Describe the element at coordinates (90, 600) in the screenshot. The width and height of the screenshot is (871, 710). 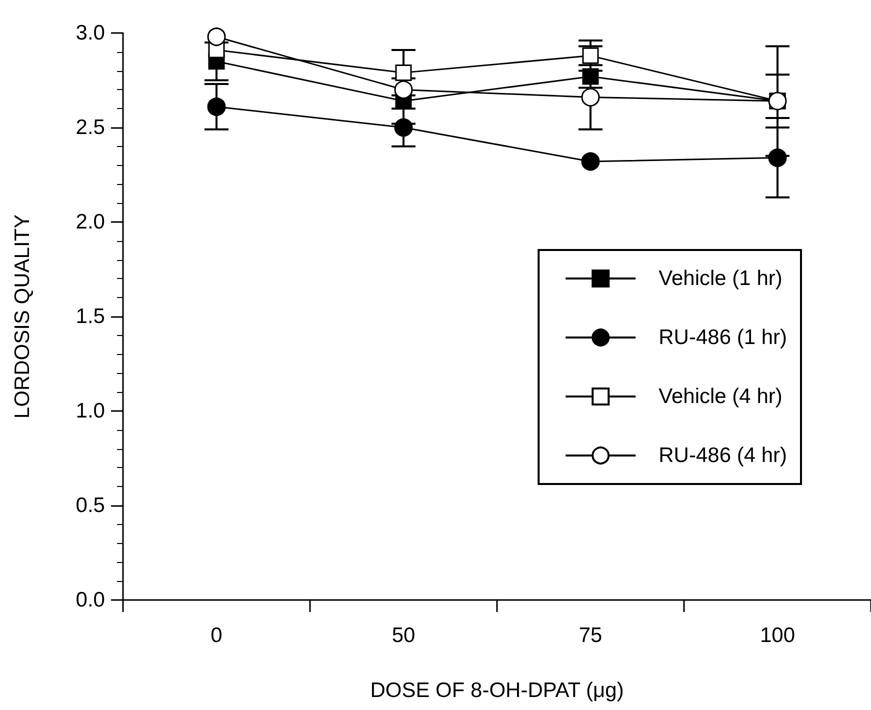
I see `y-tick-label: 0.0` at that location.